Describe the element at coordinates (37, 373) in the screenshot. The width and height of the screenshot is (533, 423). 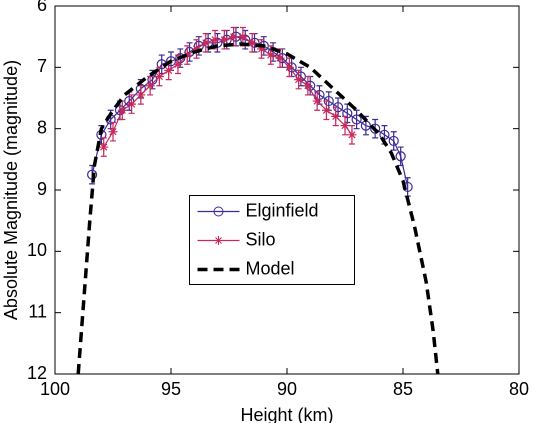
I see `y-tick-label: 12` at that location.